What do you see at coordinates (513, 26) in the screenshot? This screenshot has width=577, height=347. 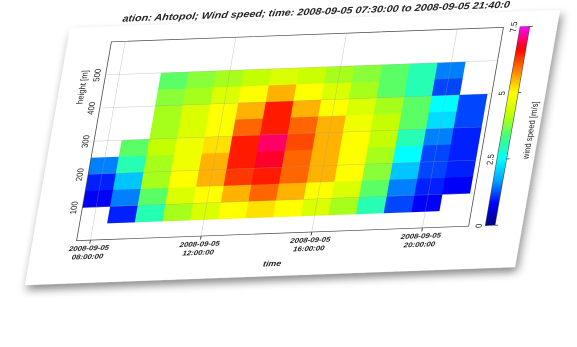 I see `colorbar-tick-label: 7.5` at bounding box center [513, 26].